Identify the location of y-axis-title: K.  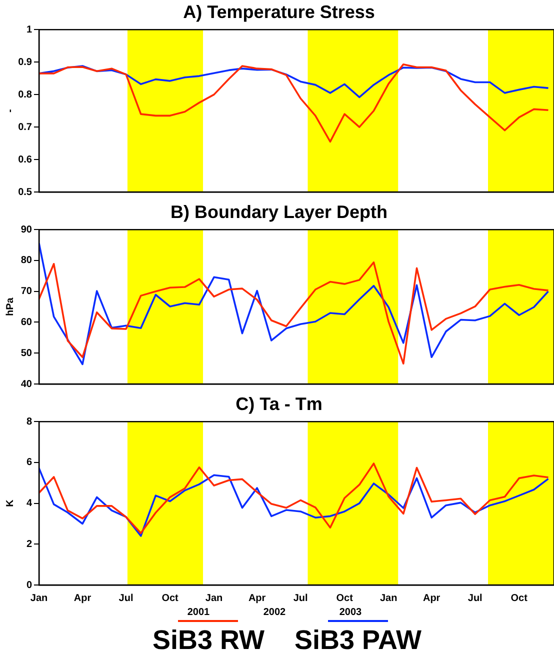
(10, 502).